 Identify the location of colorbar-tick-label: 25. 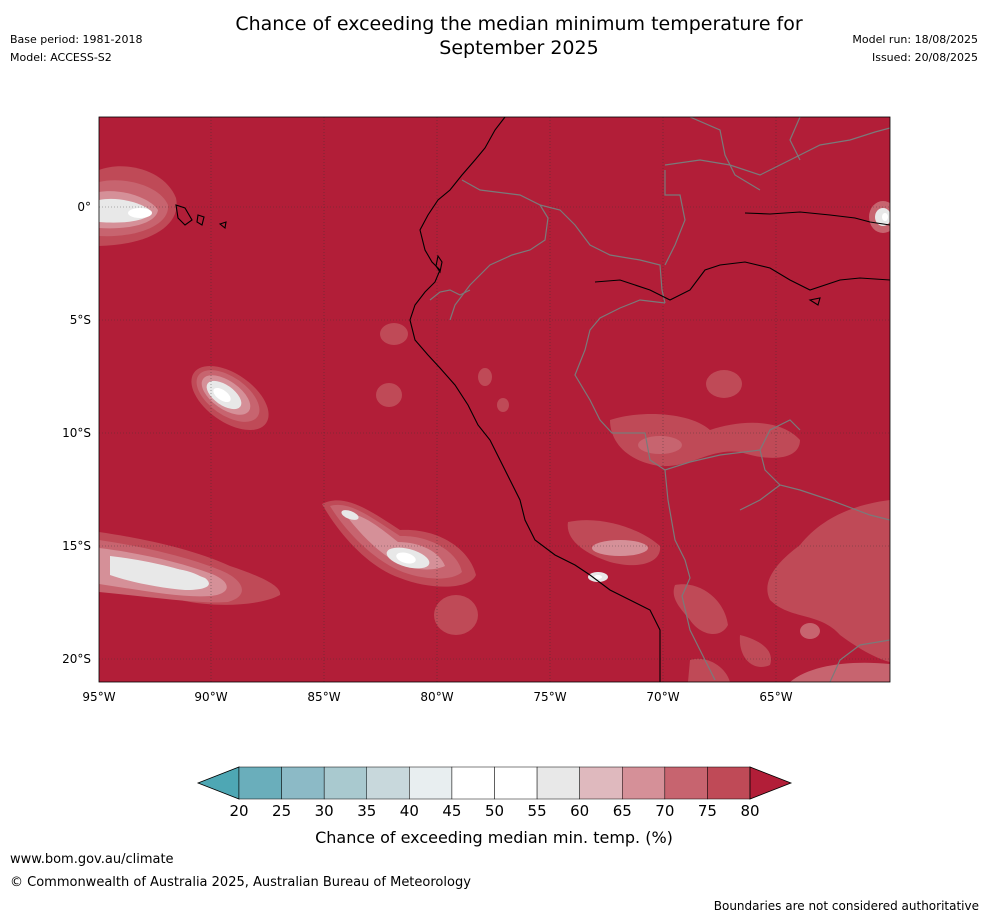
(281, 811).